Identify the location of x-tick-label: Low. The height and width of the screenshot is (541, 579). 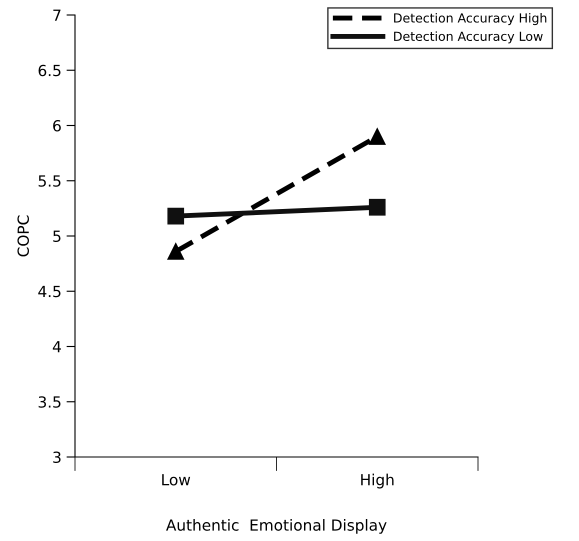
(176, 480).